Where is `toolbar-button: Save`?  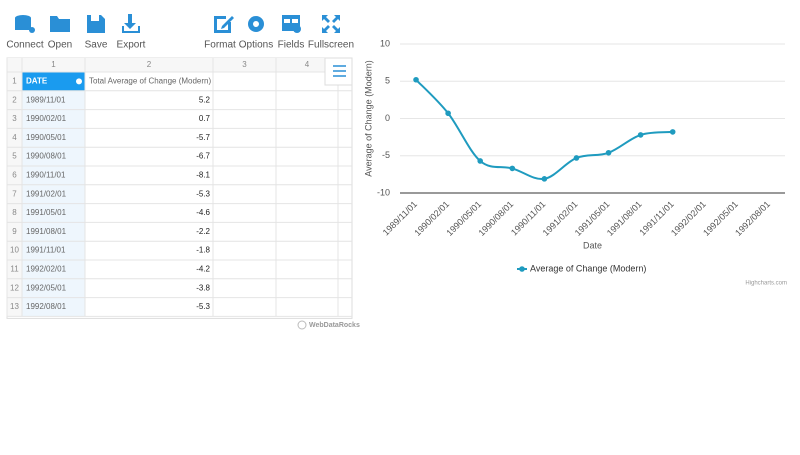 toolbar-button: Save is located at coordinates (96, 45).